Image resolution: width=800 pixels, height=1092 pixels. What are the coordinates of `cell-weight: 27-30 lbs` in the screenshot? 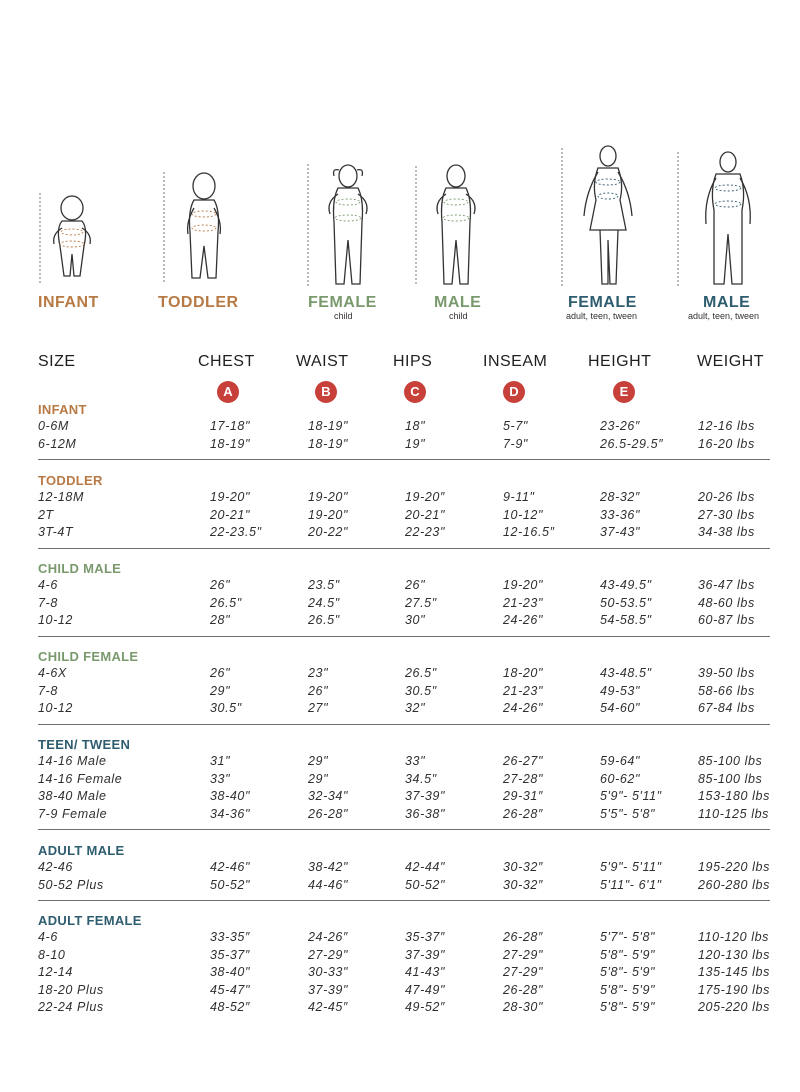 It's located at (726, 514).